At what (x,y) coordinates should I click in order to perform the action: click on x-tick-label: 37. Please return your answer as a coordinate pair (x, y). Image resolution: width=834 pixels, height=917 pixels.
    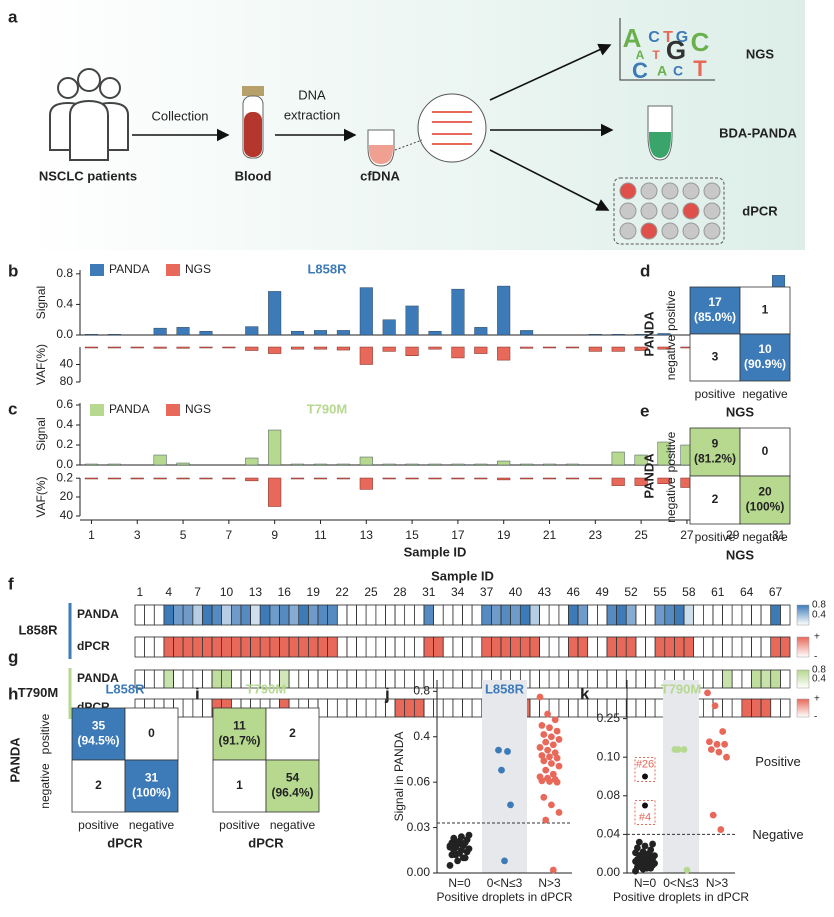
    Looking at the image, I should click on (487, 592).